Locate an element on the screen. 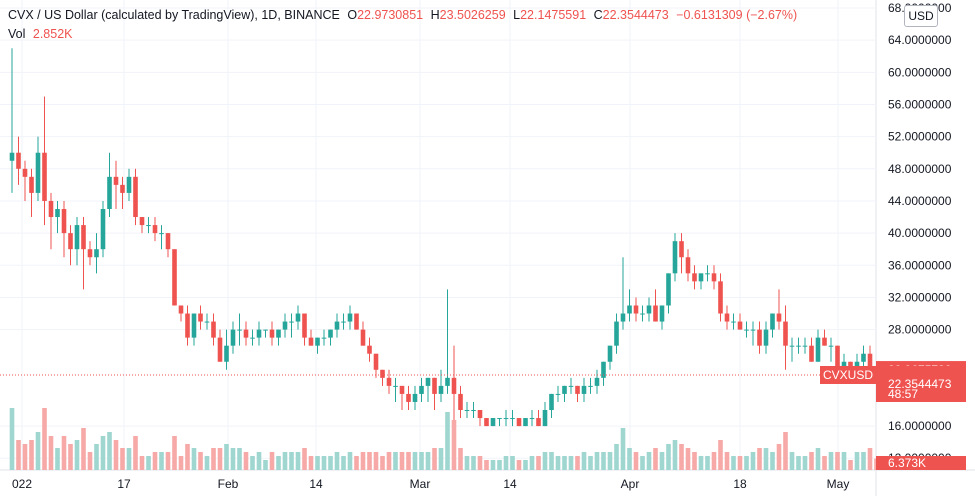 Image resolution: width=975 pixels, height=496 pixels. symbol-tag-text: CVXUSD is located at coordinates (848, 375).